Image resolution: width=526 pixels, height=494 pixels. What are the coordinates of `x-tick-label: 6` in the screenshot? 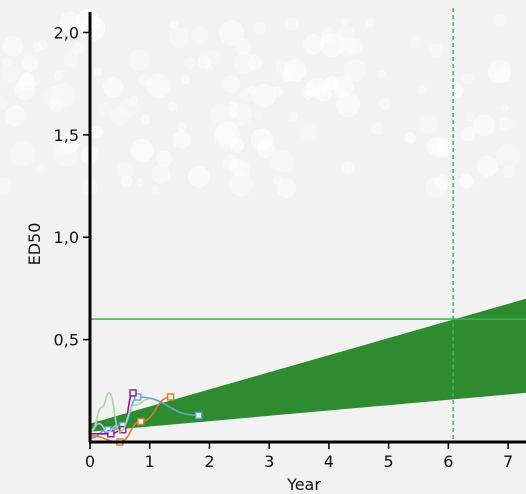 It's located at (448, 461).